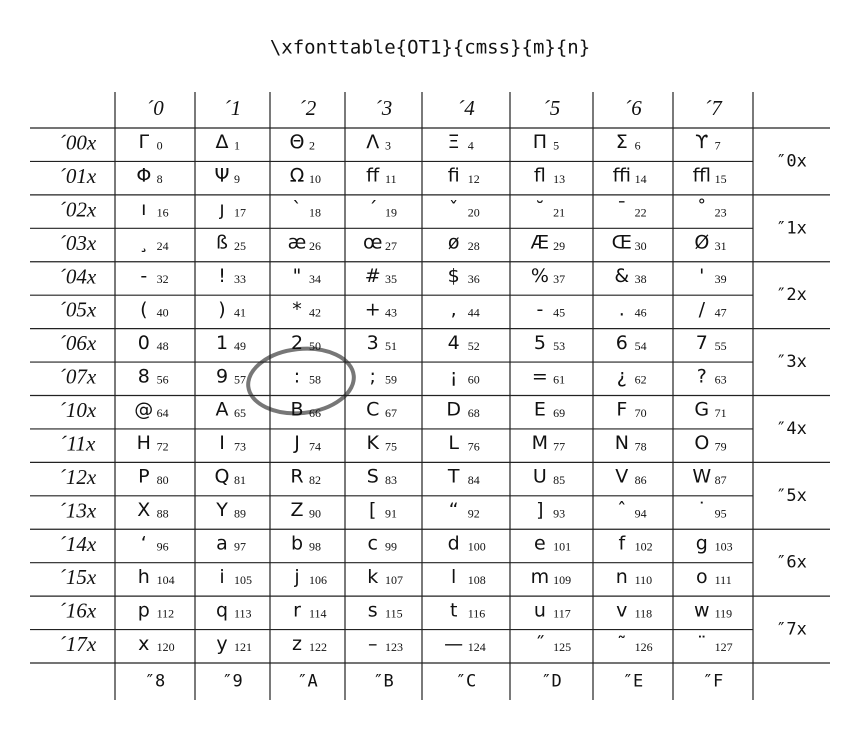 The width and height of the screenshot is (860, 751). What do you see at coordinates (621, 610) in the screenshot?
I see `glyph: v` at bounding box center [621, 610].